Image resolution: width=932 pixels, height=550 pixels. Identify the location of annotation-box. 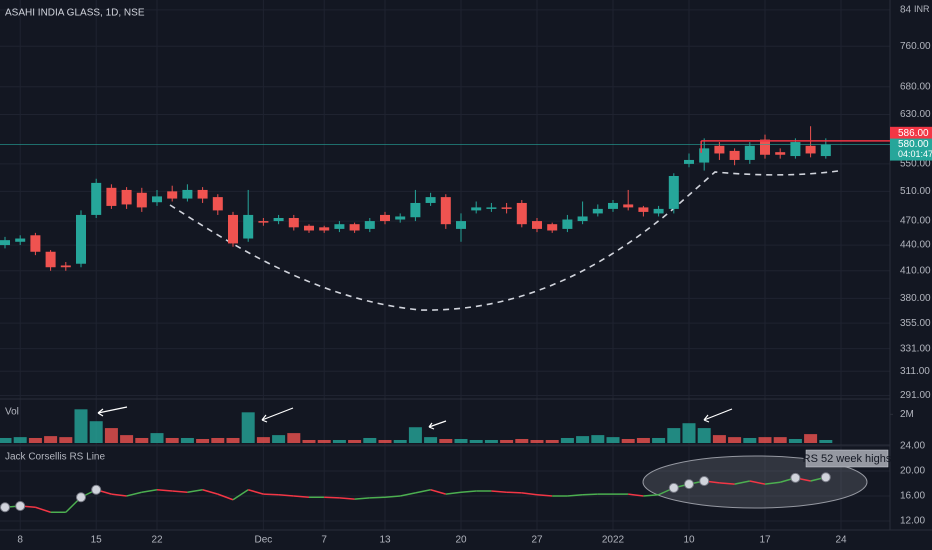
(847, 458).